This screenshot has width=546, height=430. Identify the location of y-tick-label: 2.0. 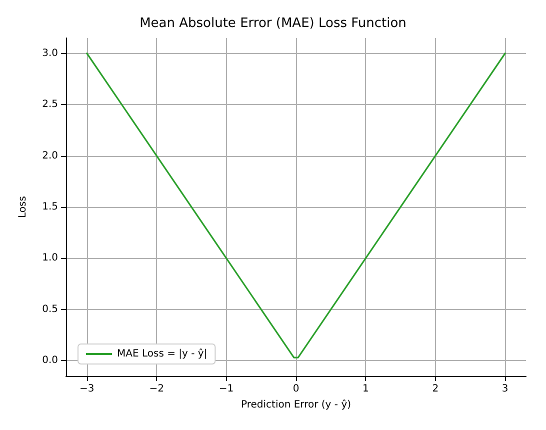
(50, 156).